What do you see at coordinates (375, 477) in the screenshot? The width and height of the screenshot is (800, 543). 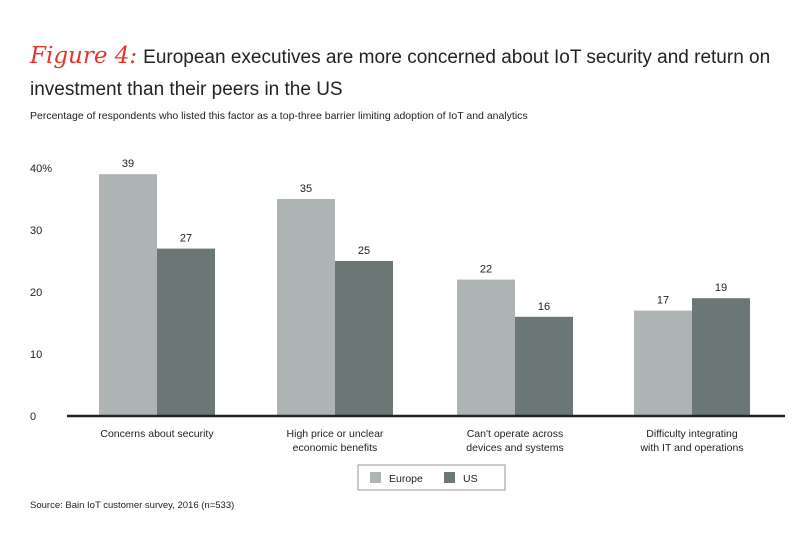 I see `legend-swatch-europe` at bounding box center [375, 477].